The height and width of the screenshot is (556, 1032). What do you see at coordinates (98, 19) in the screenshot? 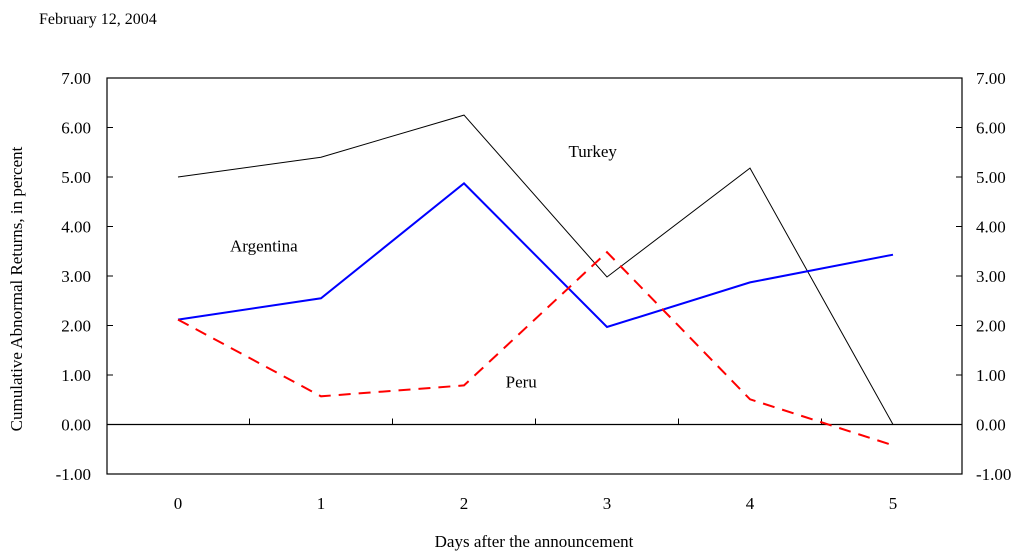
I see `report-date: February 12, 2004` at bounding box center [98, 19].